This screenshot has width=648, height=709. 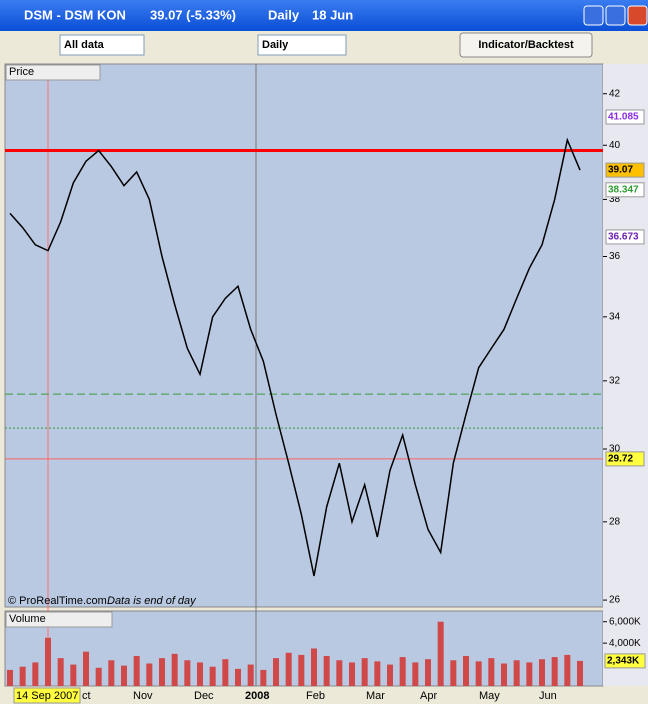 I want to click on volume-marker-label: 2,343K, so click(x=623, y=661).